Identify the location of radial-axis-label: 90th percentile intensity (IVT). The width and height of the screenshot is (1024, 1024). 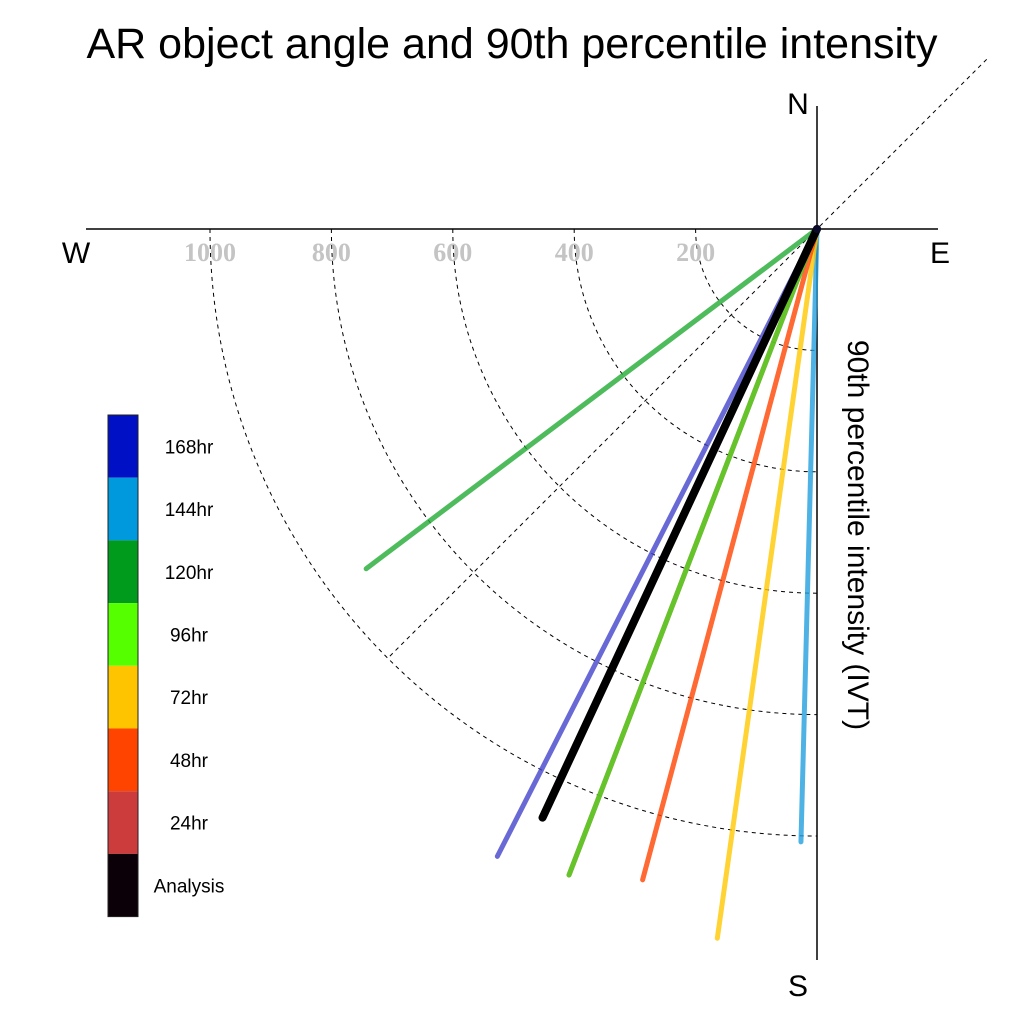
(857, 535).